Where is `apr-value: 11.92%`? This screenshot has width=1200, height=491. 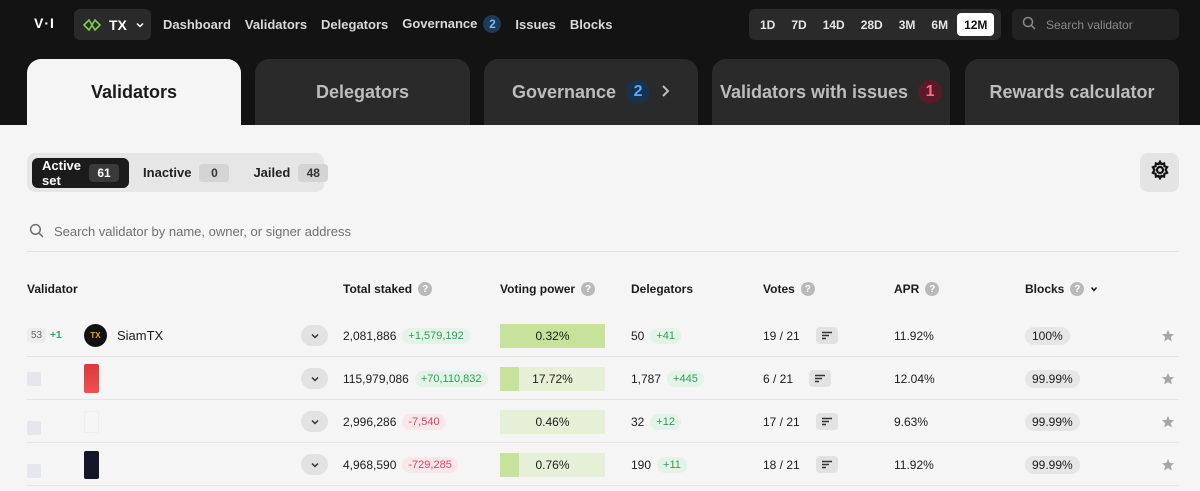 apr-value: 11.92% is located at coordinates (914, 464).